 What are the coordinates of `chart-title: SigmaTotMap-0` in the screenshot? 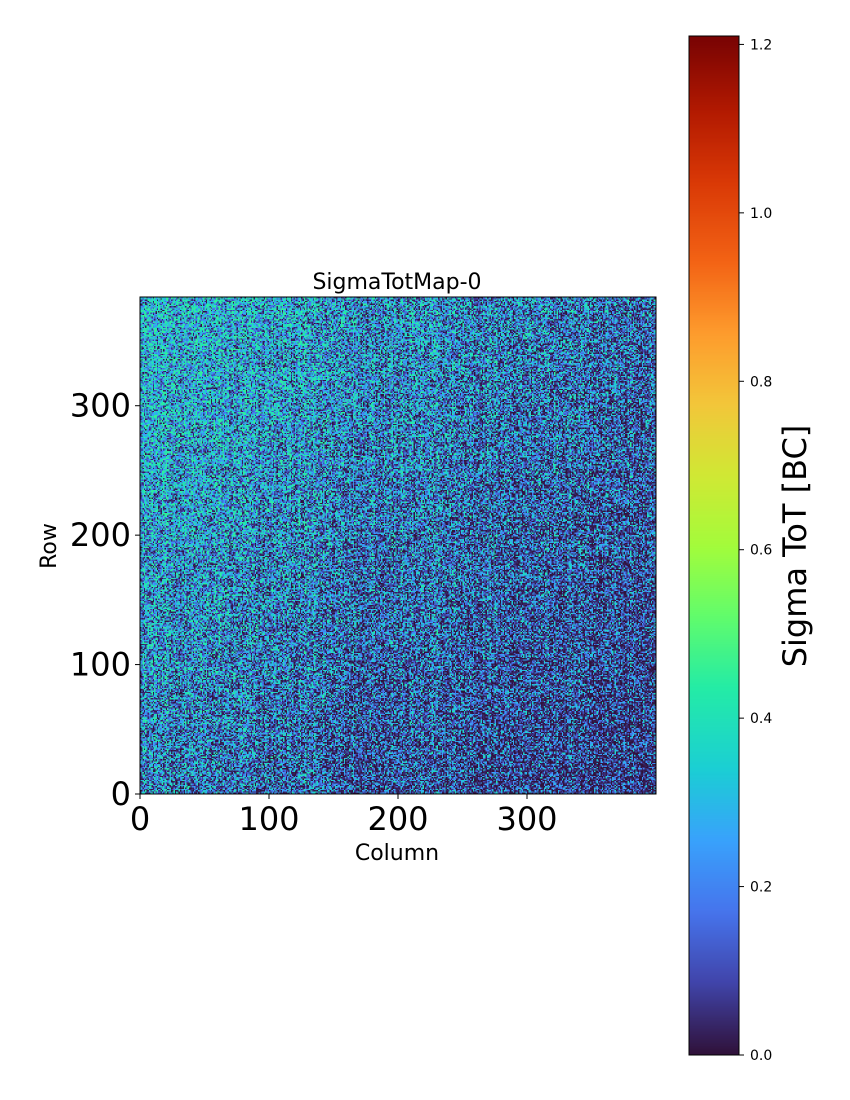 It's located at (396, 282).